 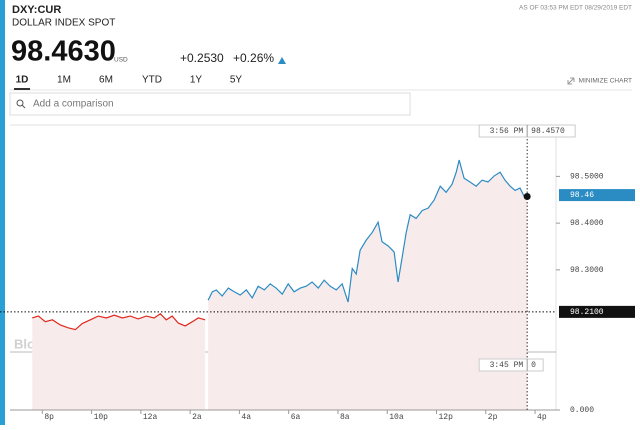 What do you see at coordinates (446, 417) in the screenshot?
I see `x-tick-label: 12p` at bounding box center [446, 417].